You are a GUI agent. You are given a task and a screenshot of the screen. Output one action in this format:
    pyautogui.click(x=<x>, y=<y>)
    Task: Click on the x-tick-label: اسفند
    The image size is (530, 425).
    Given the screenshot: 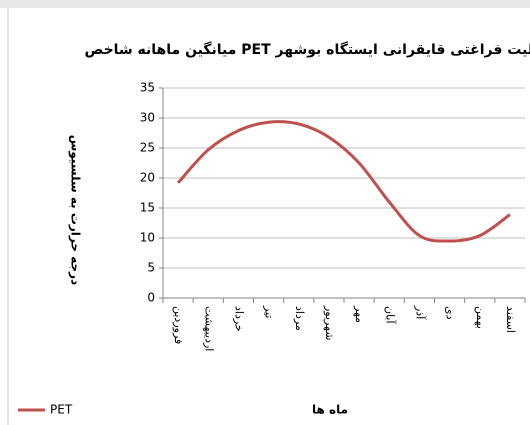 What is the action you would take?
    pyautogui.click(x=510, y=319)
    